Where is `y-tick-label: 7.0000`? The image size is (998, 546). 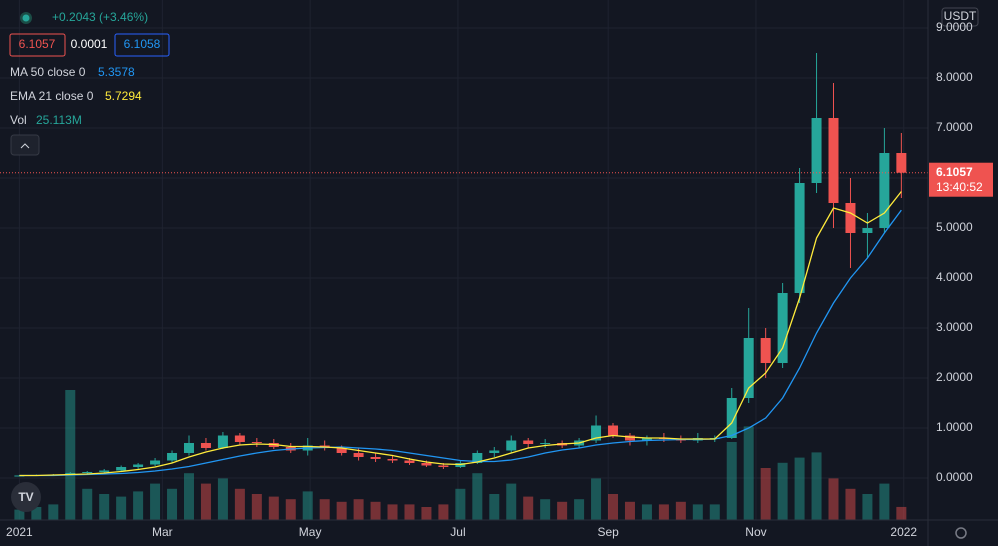 y-tick-label: 7.0000 is located at coordinates (954, 127).